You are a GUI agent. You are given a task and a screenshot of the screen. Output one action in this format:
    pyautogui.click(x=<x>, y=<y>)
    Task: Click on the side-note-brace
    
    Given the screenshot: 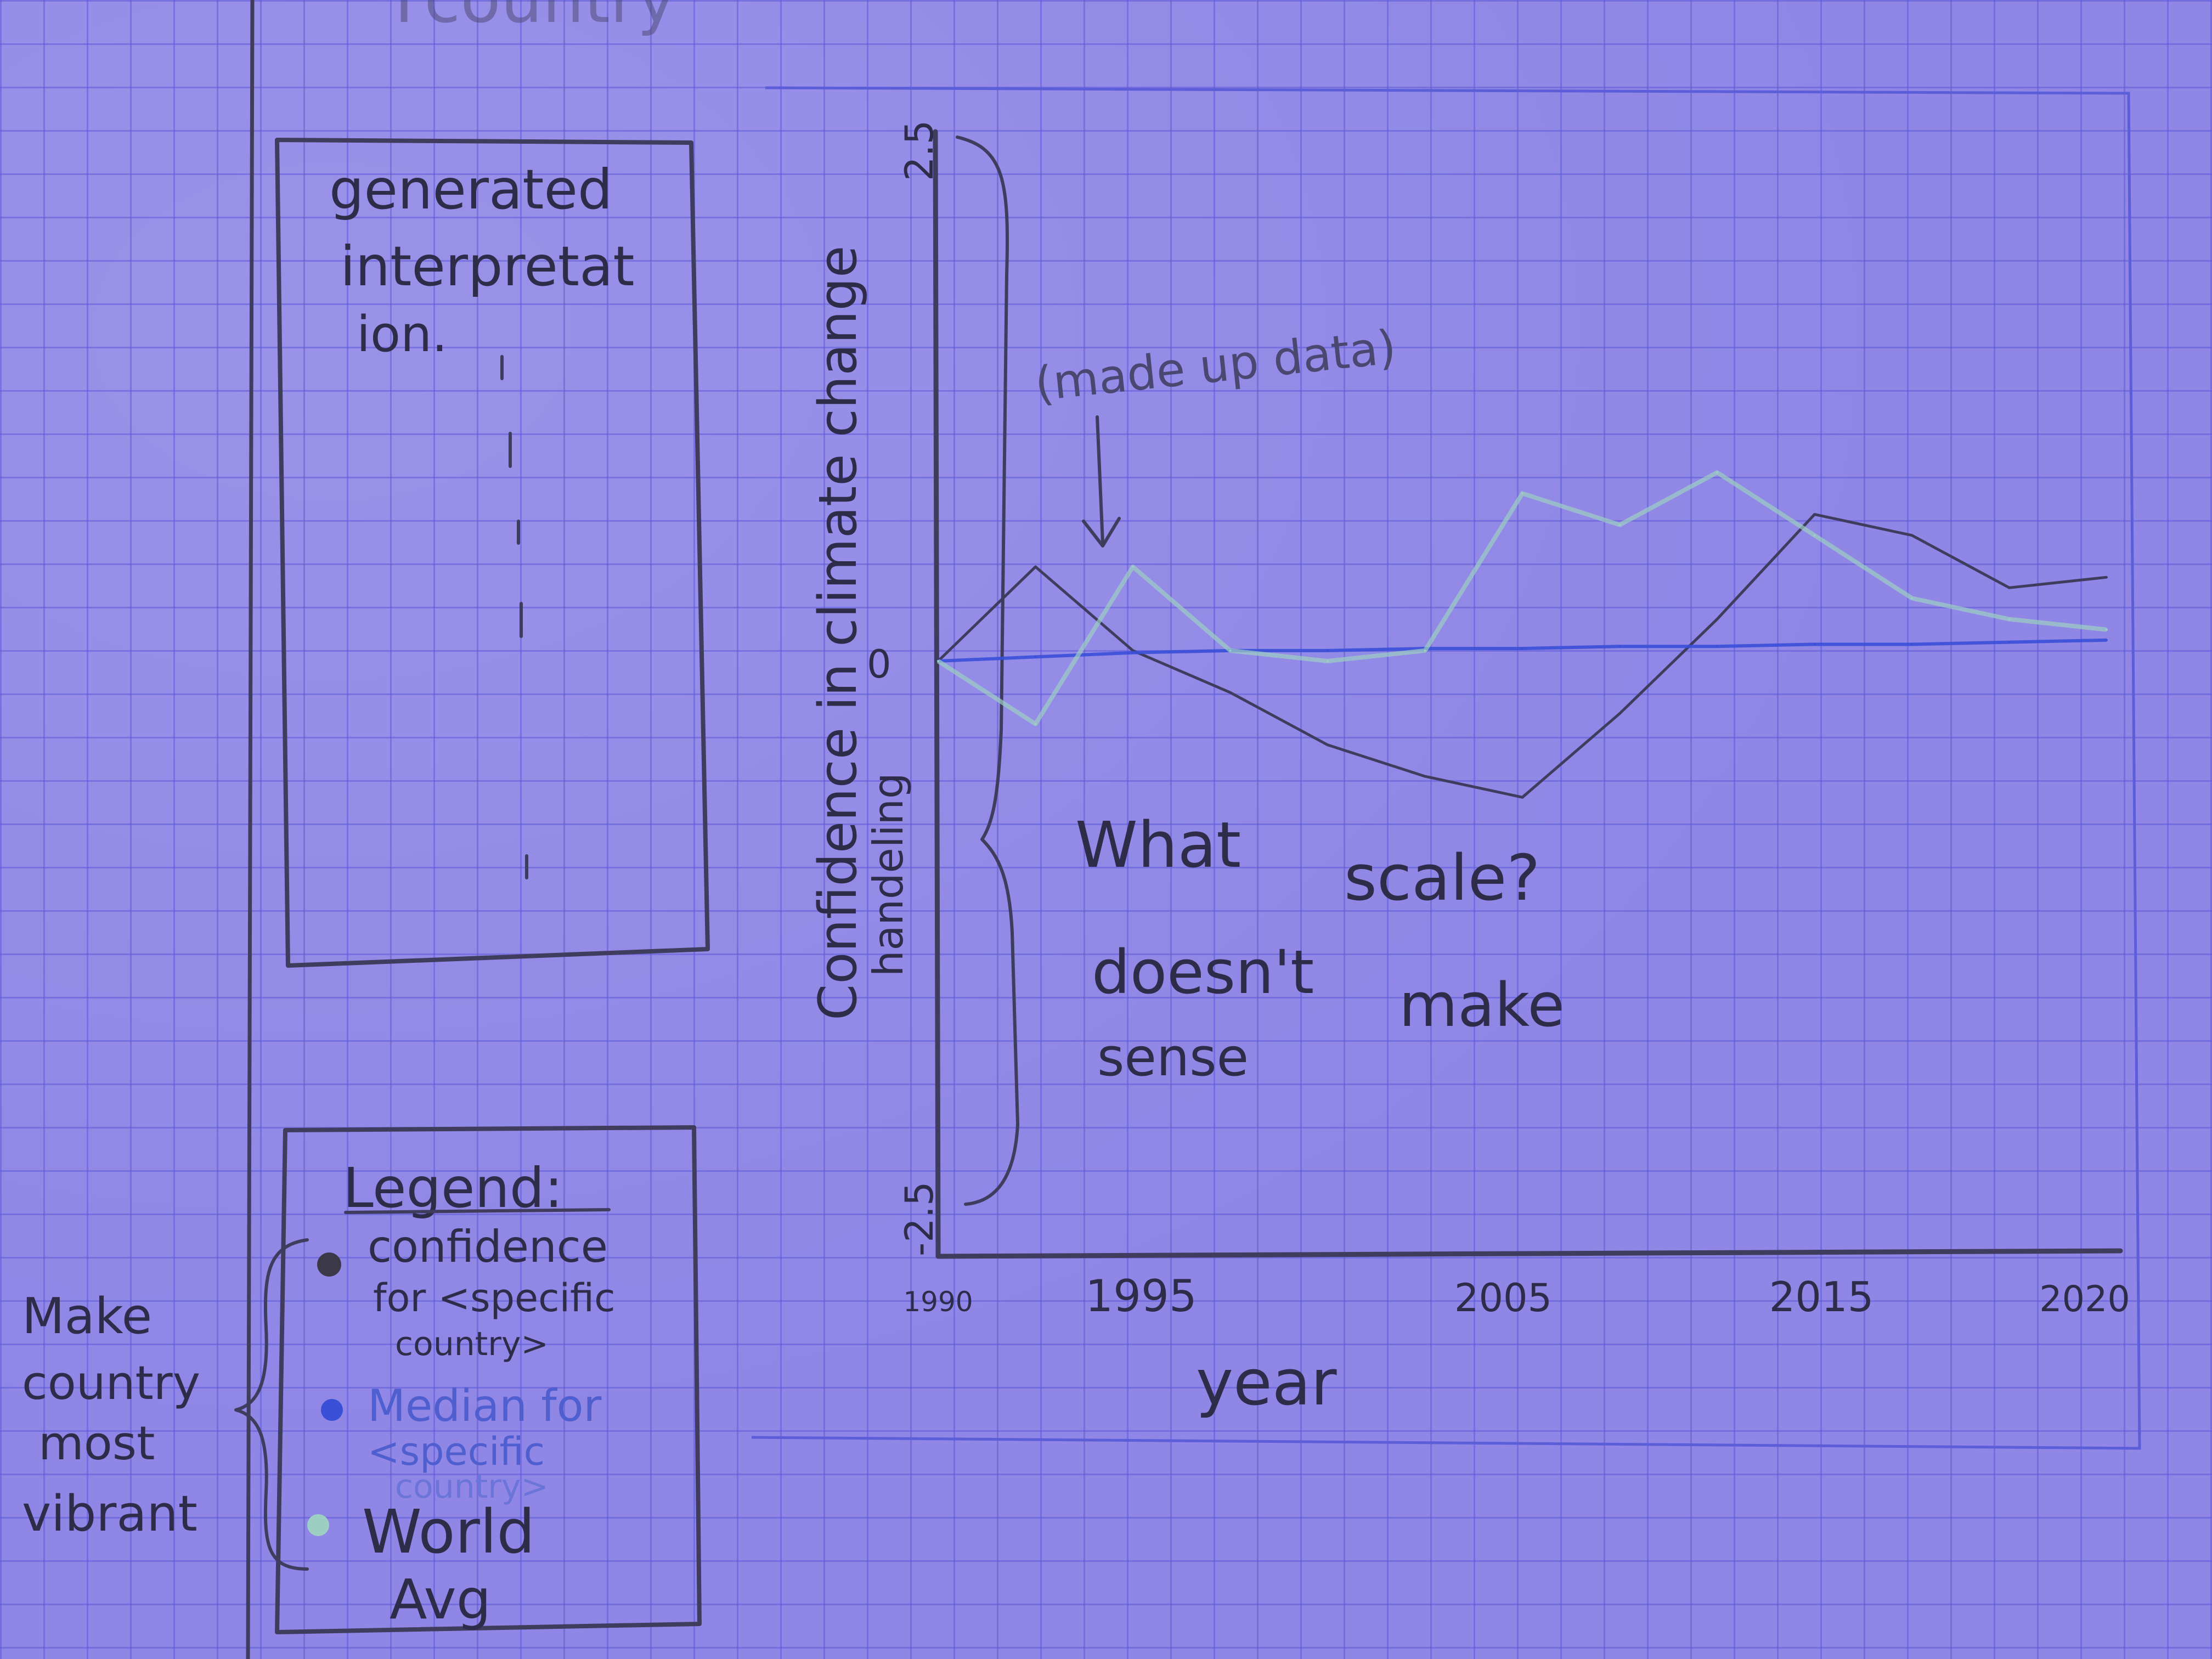 What is the action you would take?
    pyautogui.click(x=271, y=1404)
    